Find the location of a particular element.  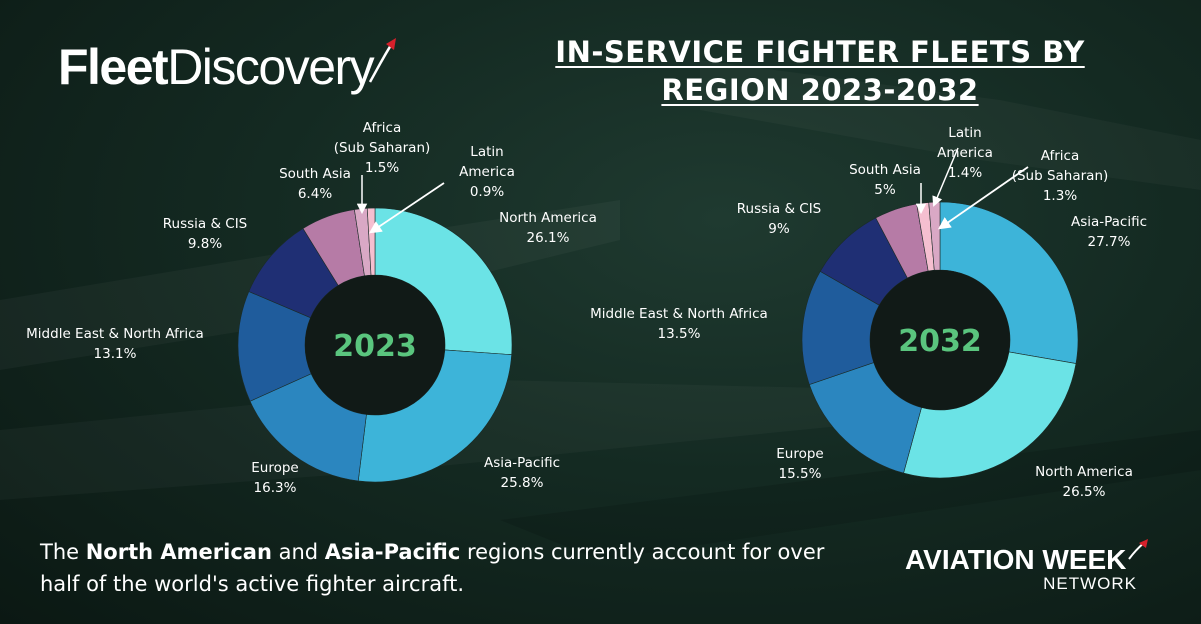

aw-logo-main: AVIATION WEEK is located at coordinates (1016, 559).